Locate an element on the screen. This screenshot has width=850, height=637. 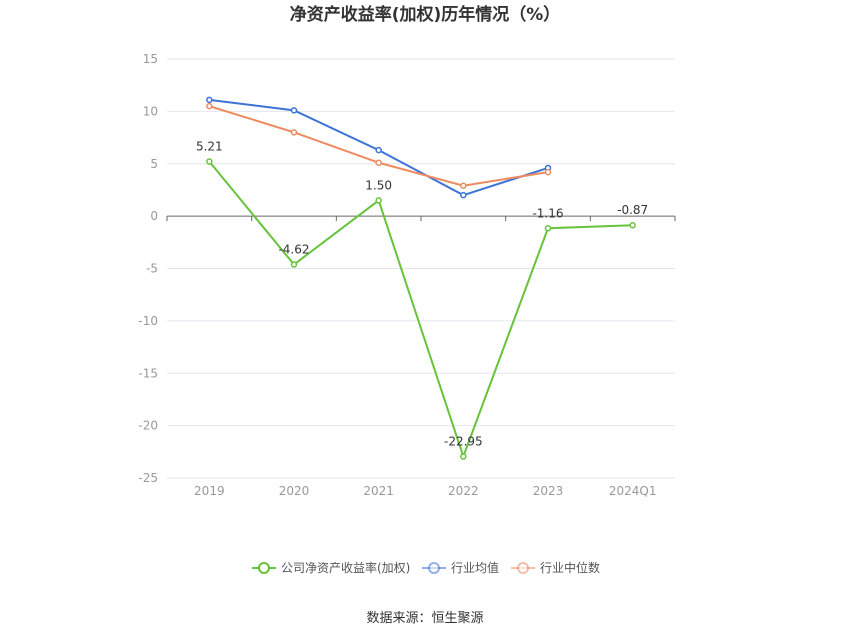
data-source: 数据来源：恒生聚源 is located at coordinates (424, 618).